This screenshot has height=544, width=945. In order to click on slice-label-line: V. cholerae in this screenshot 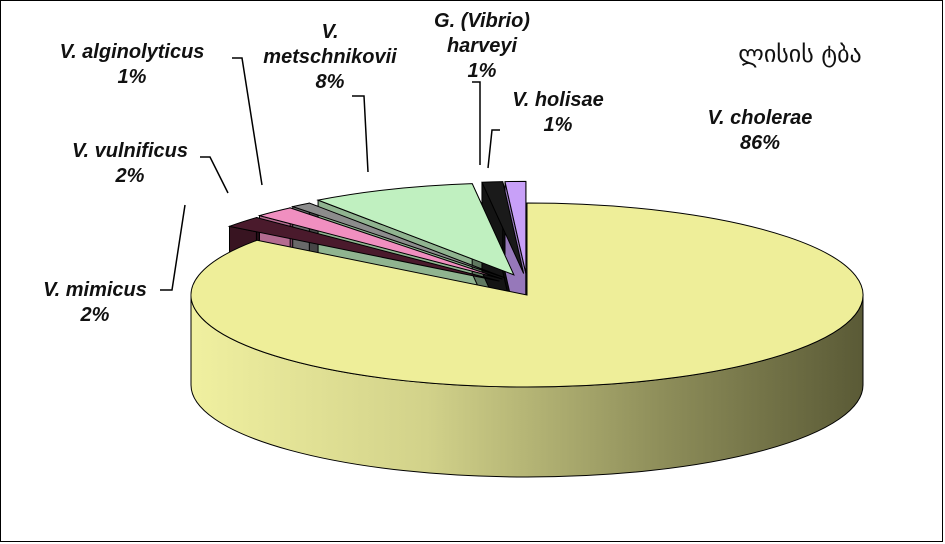, I will do `click(760, 118)`.